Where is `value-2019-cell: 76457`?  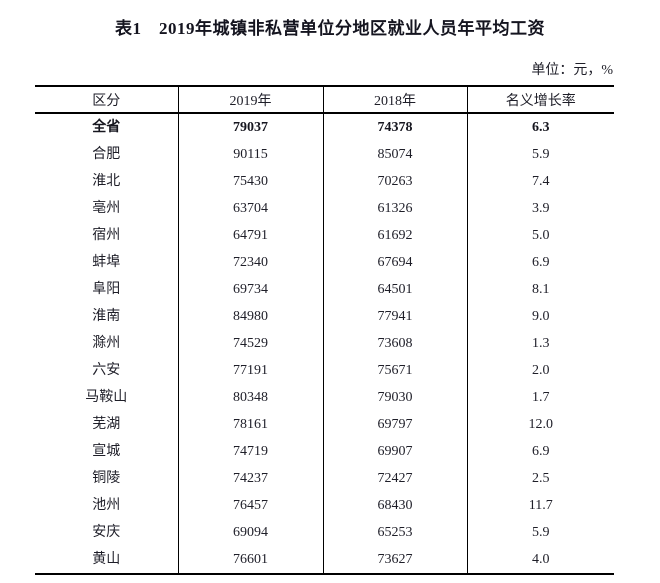
value-2019-cell: 76457 is located at coordinates (250, 505).